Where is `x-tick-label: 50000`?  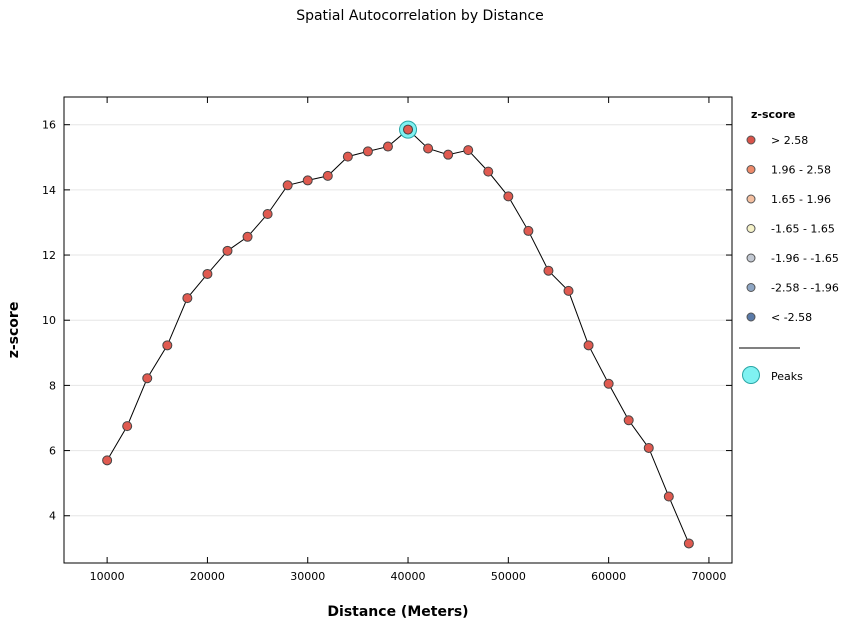 x-tick-label: 50000 is located at coordinates (508, 576).